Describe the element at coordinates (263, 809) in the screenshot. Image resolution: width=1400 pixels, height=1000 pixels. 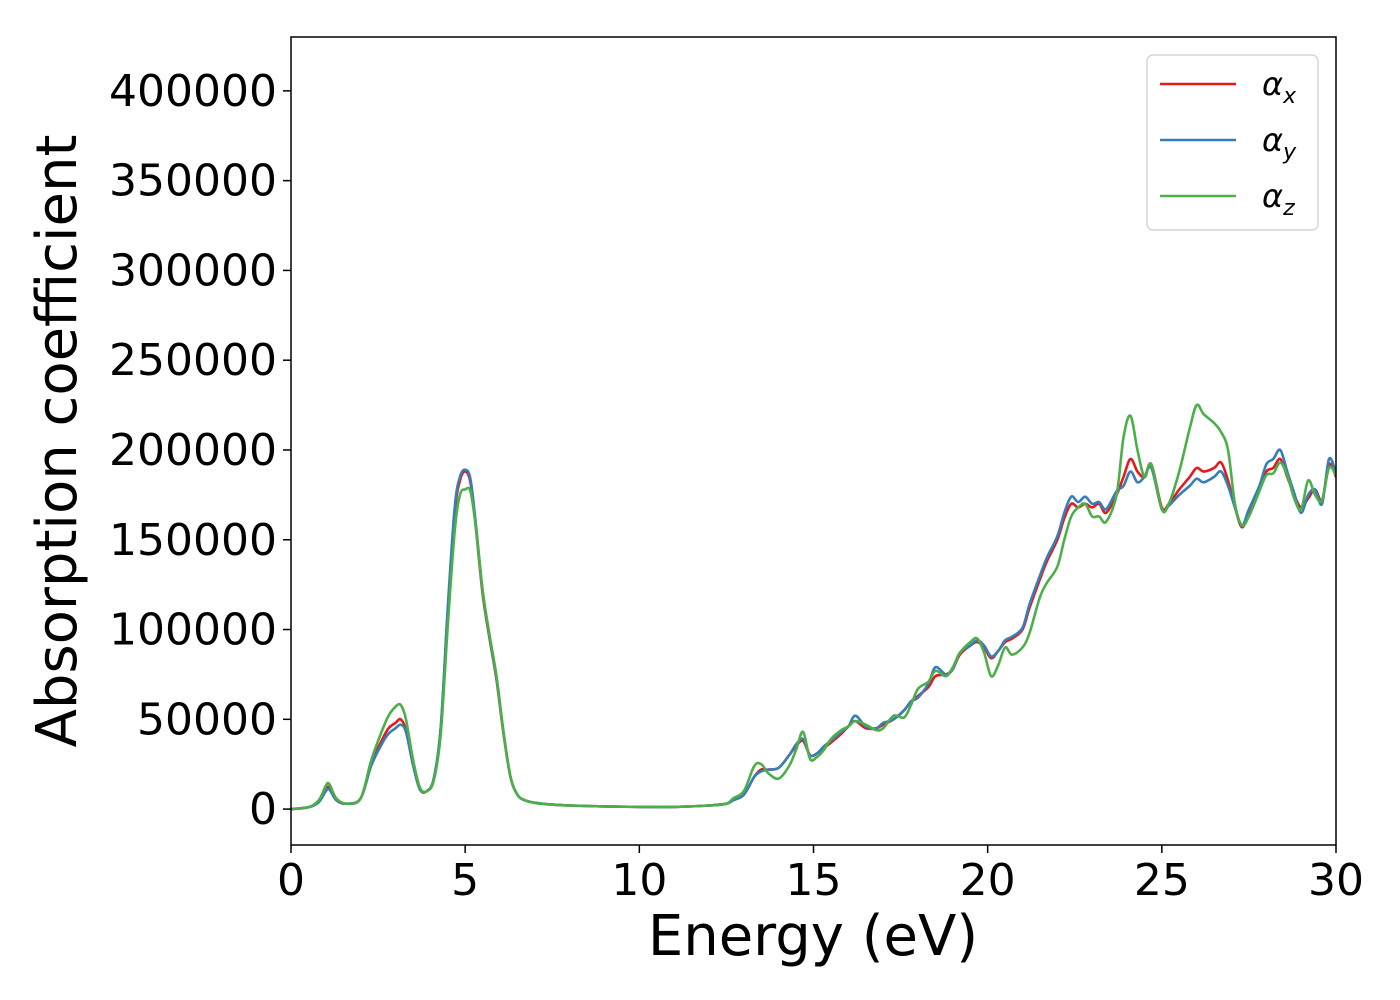
I see `y-tick-label: 0` at that location.